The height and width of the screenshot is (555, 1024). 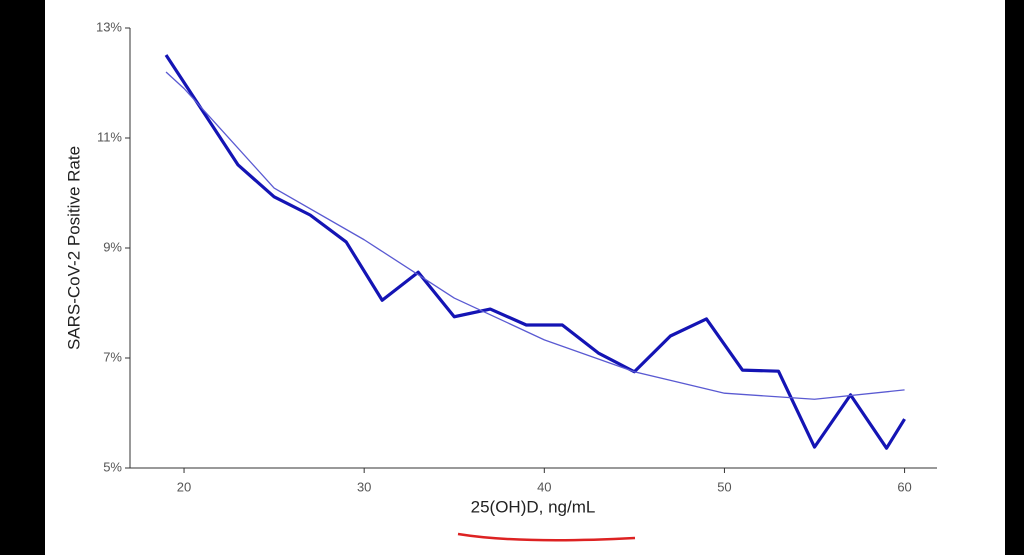 I want to click on y-tick-label: 5%, so click(x=112, y=466).